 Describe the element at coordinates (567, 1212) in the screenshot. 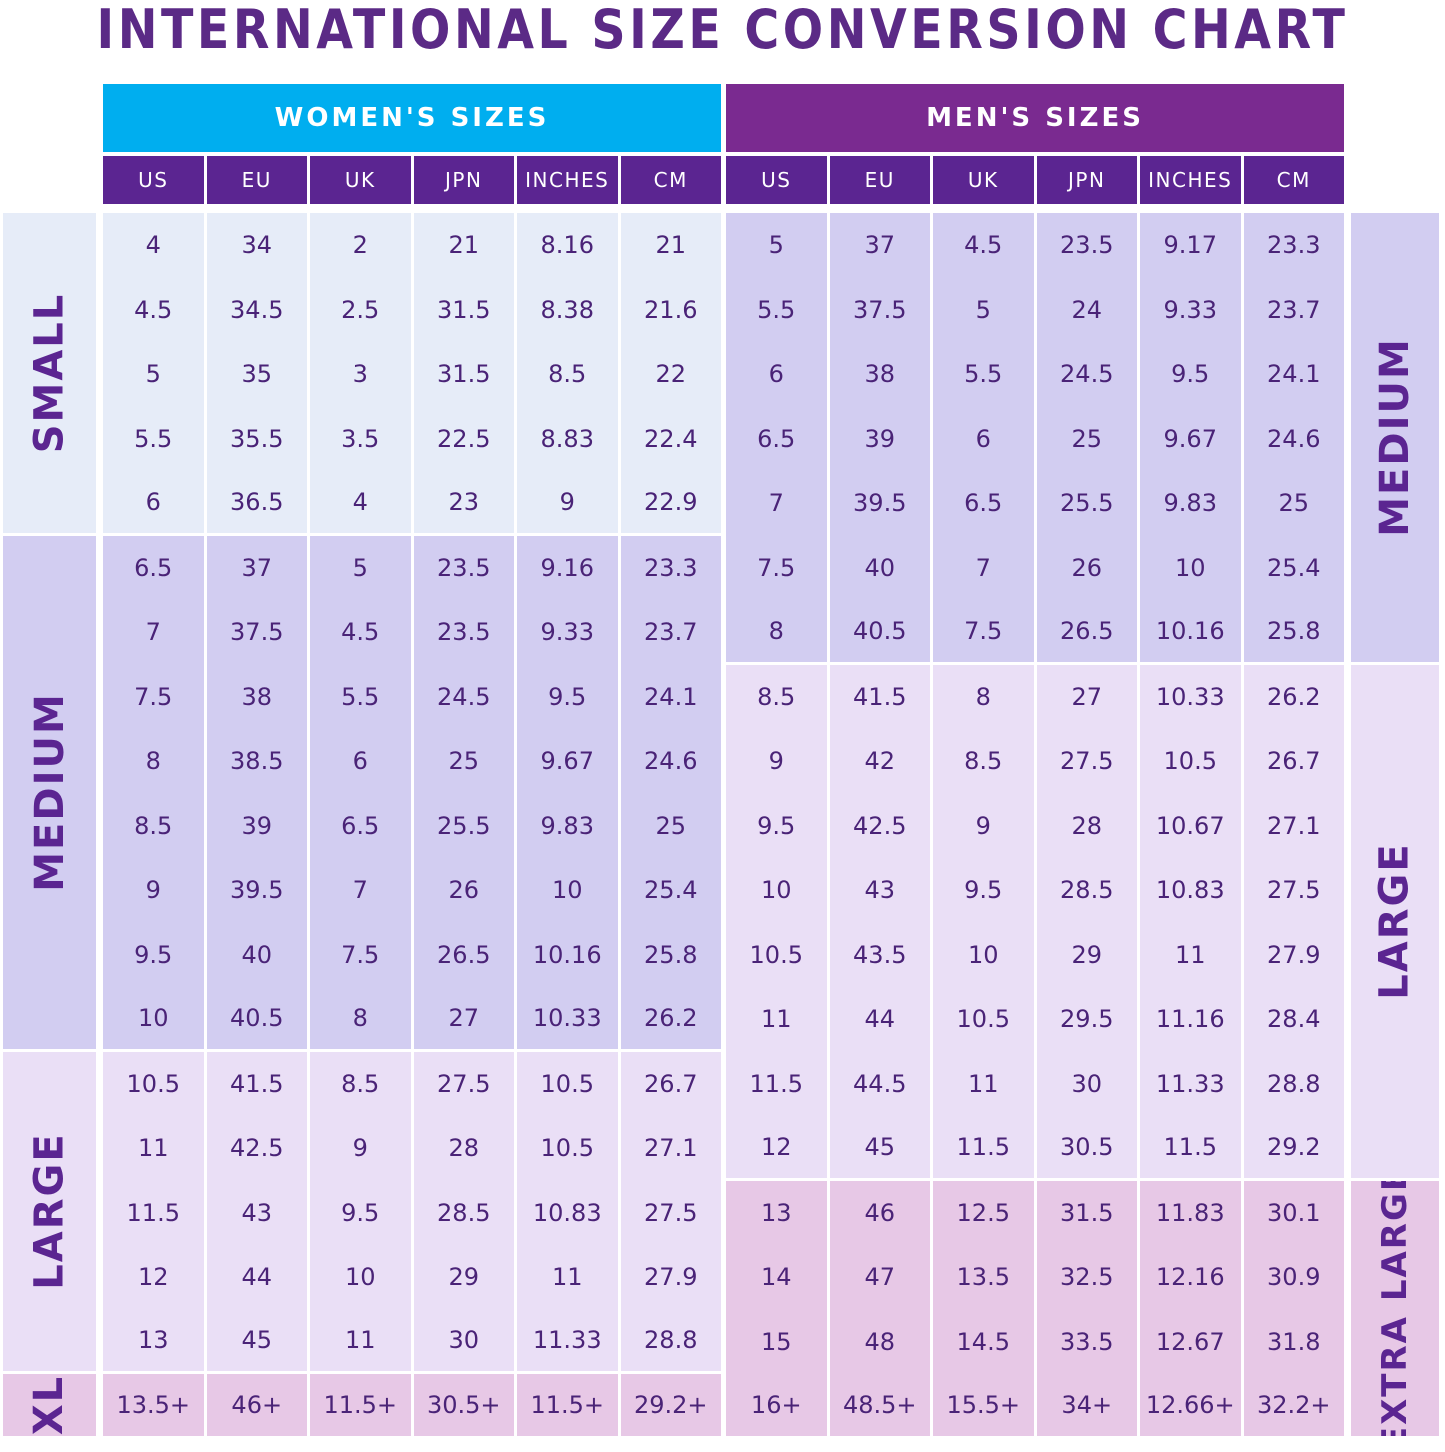

I see `women-cell-inches: 10.83` at that location.